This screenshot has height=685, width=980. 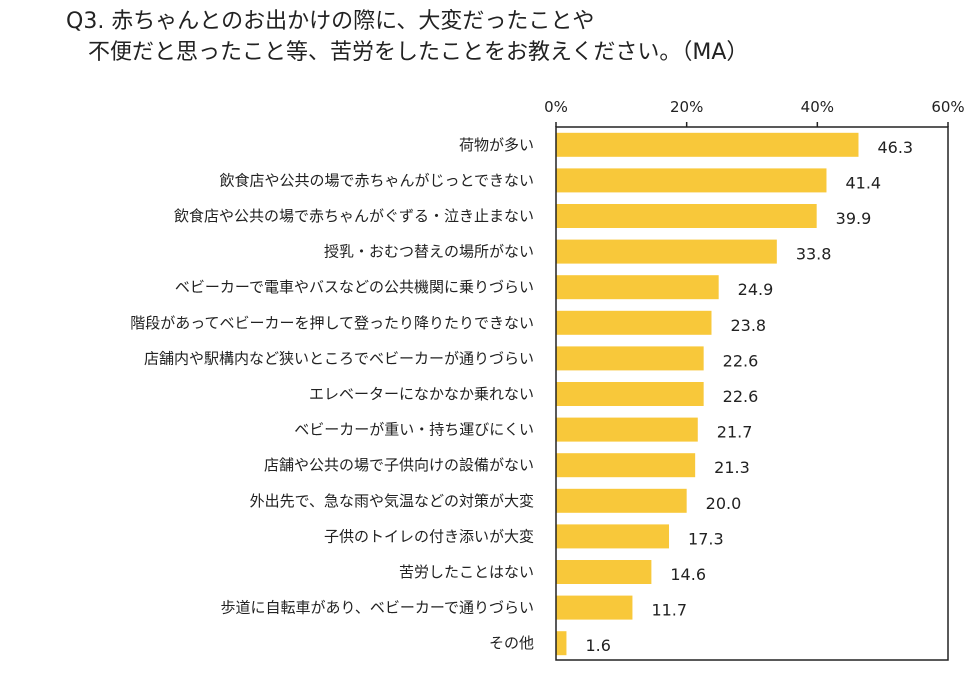 I want to click on value-label: 1.6, so click(x=597, y=645).